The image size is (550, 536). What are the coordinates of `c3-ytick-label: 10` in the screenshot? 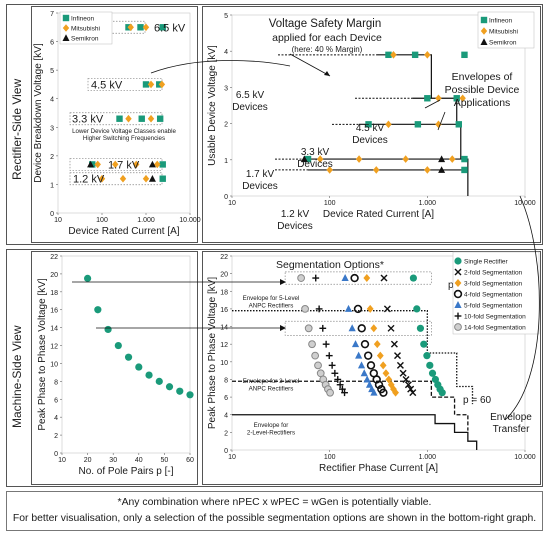 It's located at (54, 364).